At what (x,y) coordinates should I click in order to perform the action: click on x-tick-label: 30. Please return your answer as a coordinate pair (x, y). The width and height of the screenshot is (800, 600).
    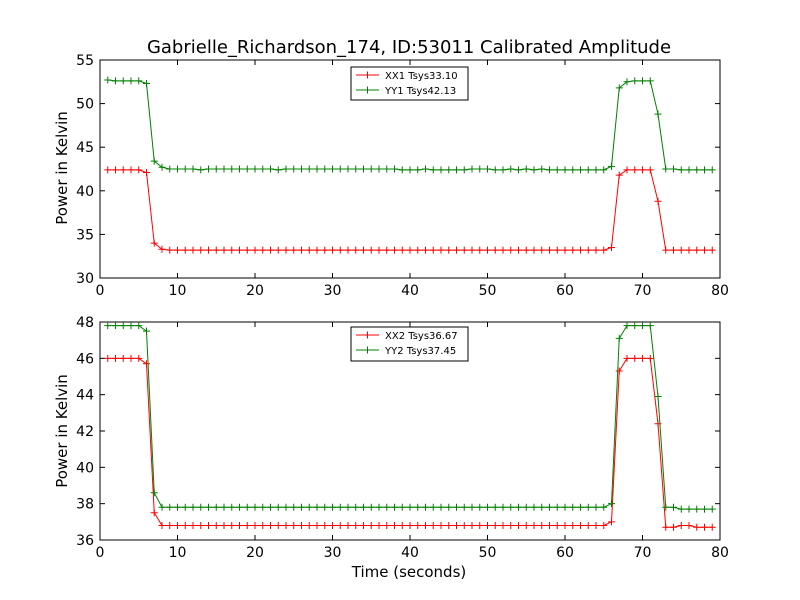
    Looking at the image, I should click on (333, 553).